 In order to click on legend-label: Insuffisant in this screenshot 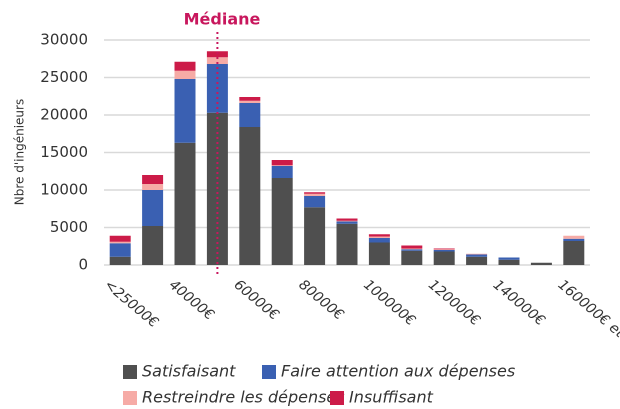, I will do `click(391, 397)`.